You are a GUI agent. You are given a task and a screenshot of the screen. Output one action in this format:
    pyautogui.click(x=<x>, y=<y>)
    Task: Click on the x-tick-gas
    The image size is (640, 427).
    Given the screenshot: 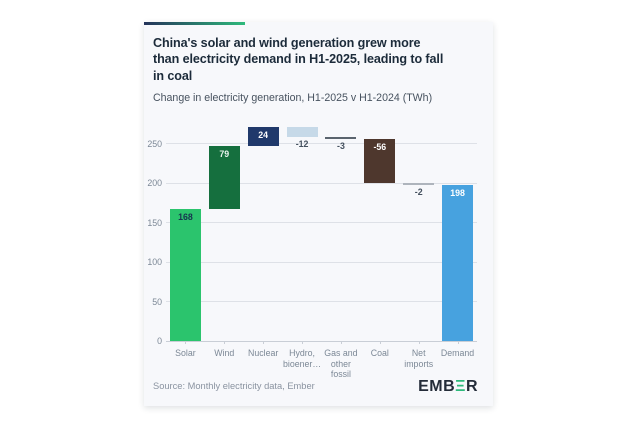 What is the action you would take?
    pyautogui.click(x=341, y=342)
    